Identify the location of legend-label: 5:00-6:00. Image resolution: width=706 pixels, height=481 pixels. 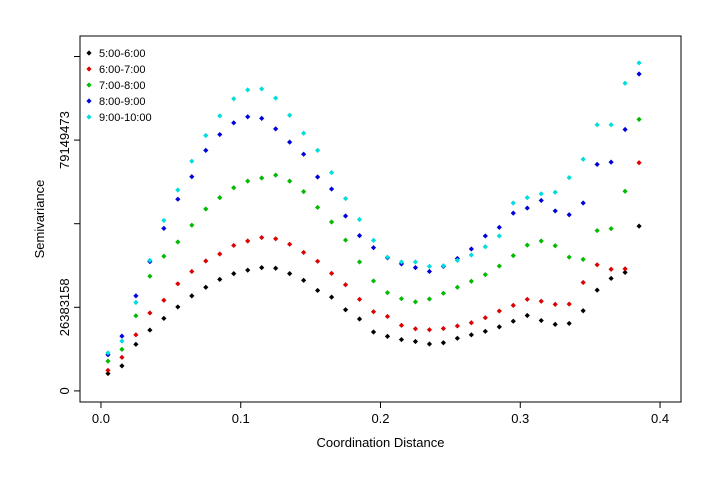
(122, 54).